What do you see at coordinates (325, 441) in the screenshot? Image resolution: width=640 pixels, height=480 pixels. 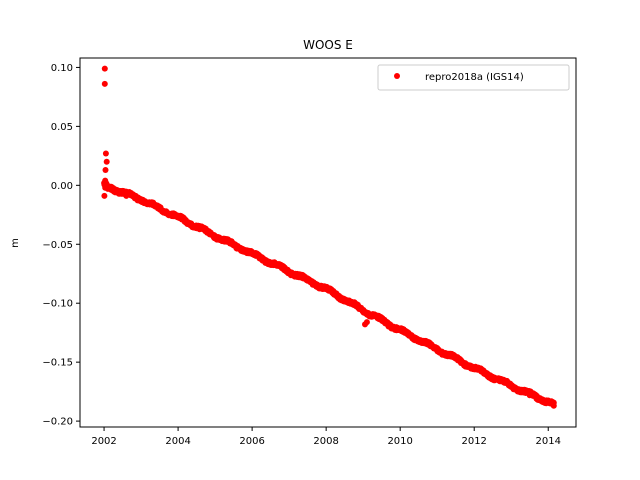 I see `x-tick-label: 2008` at bounding box center [325, 441].